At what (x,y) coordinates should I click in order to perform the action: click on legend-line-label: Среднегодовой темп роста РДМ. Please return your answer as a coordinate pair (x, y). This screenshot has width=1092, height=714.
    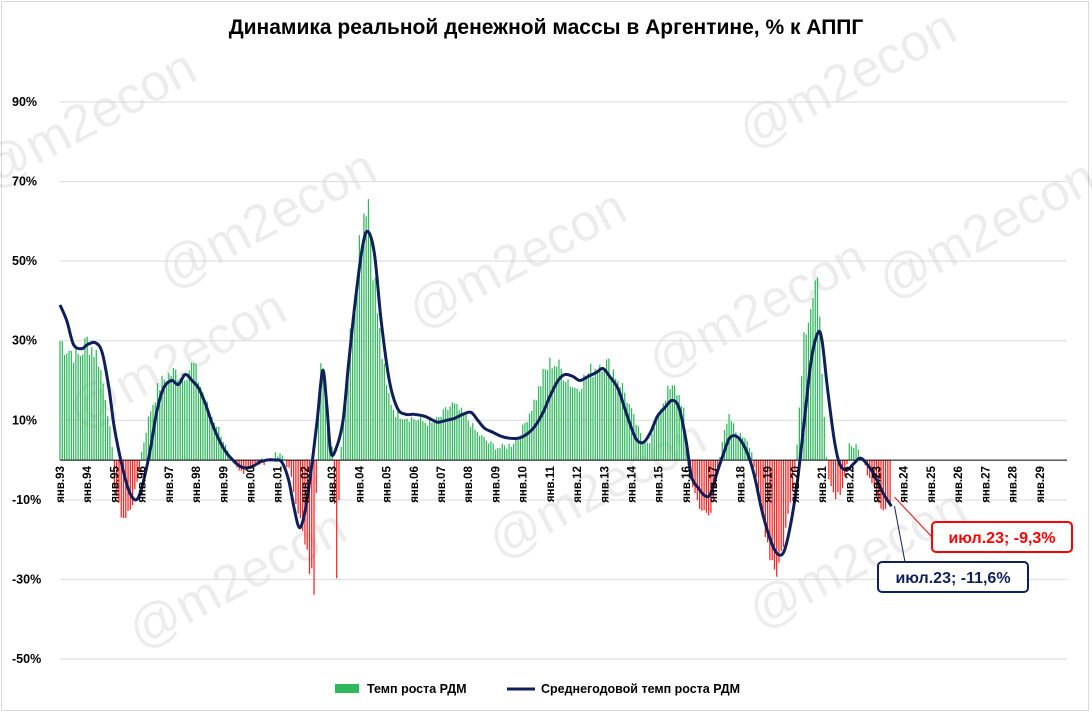
    Looking at the image, I should click on (640, 689).